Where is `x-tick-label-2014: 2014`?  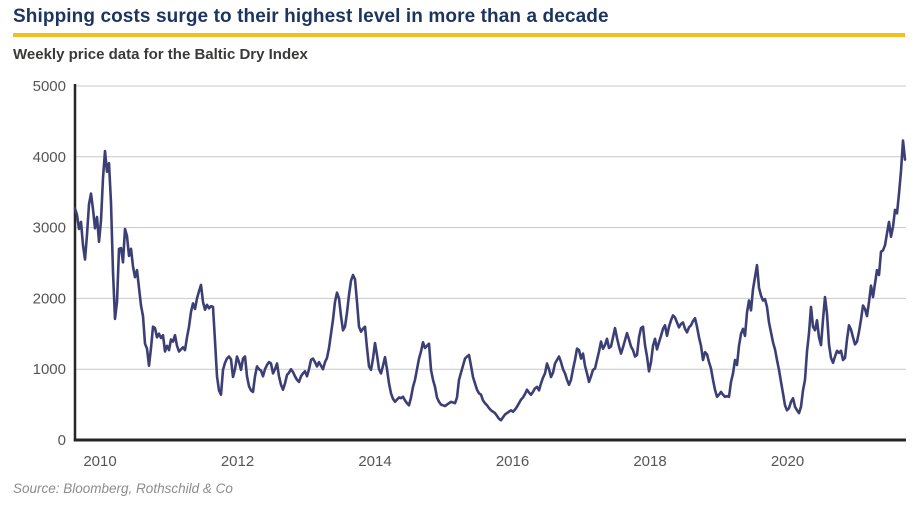 x-tick-label-2014: 2014 is located at coordinates (374, 461).